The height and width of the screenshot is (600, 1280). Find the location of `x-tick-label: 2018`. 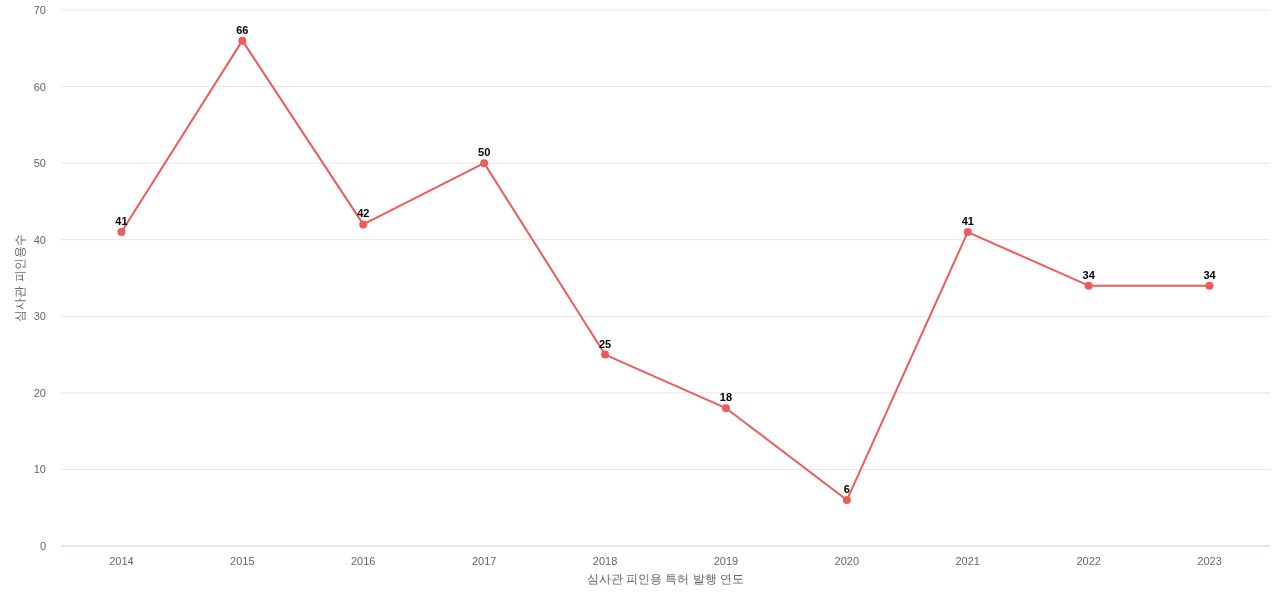

x-tick-label: 2018 is located at coordinates (605, 561).